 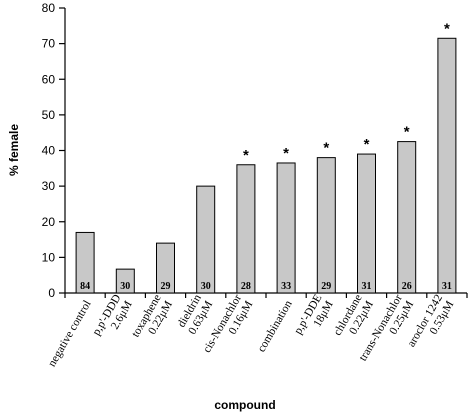 What do you see at coordinates (246, 286) in the screenshot?
I see `bar-n-label: 28` at bounding box center [246, 286].